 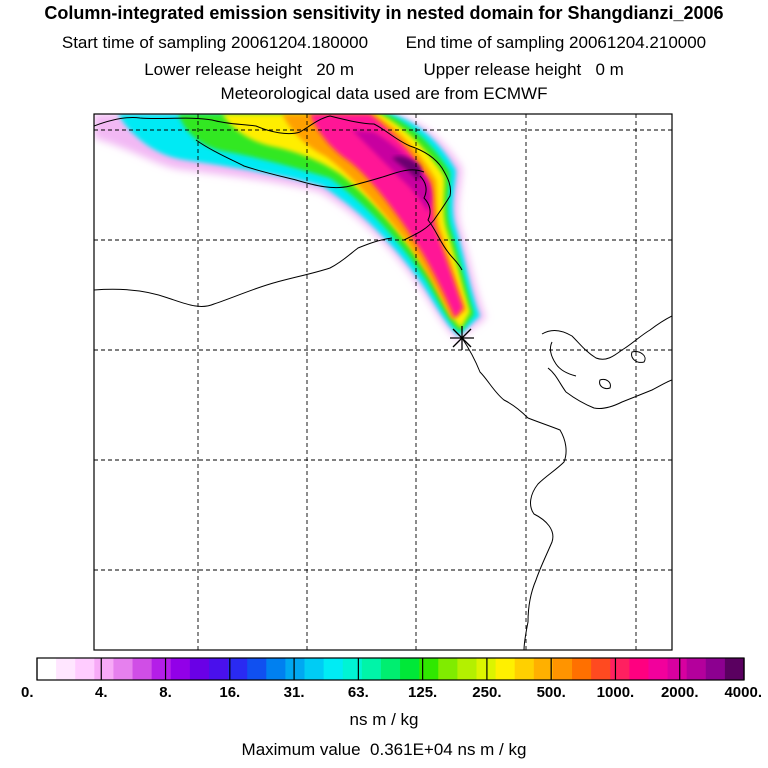 I want to click on max-value-label: Maximum value, so click(x=301, y=749).